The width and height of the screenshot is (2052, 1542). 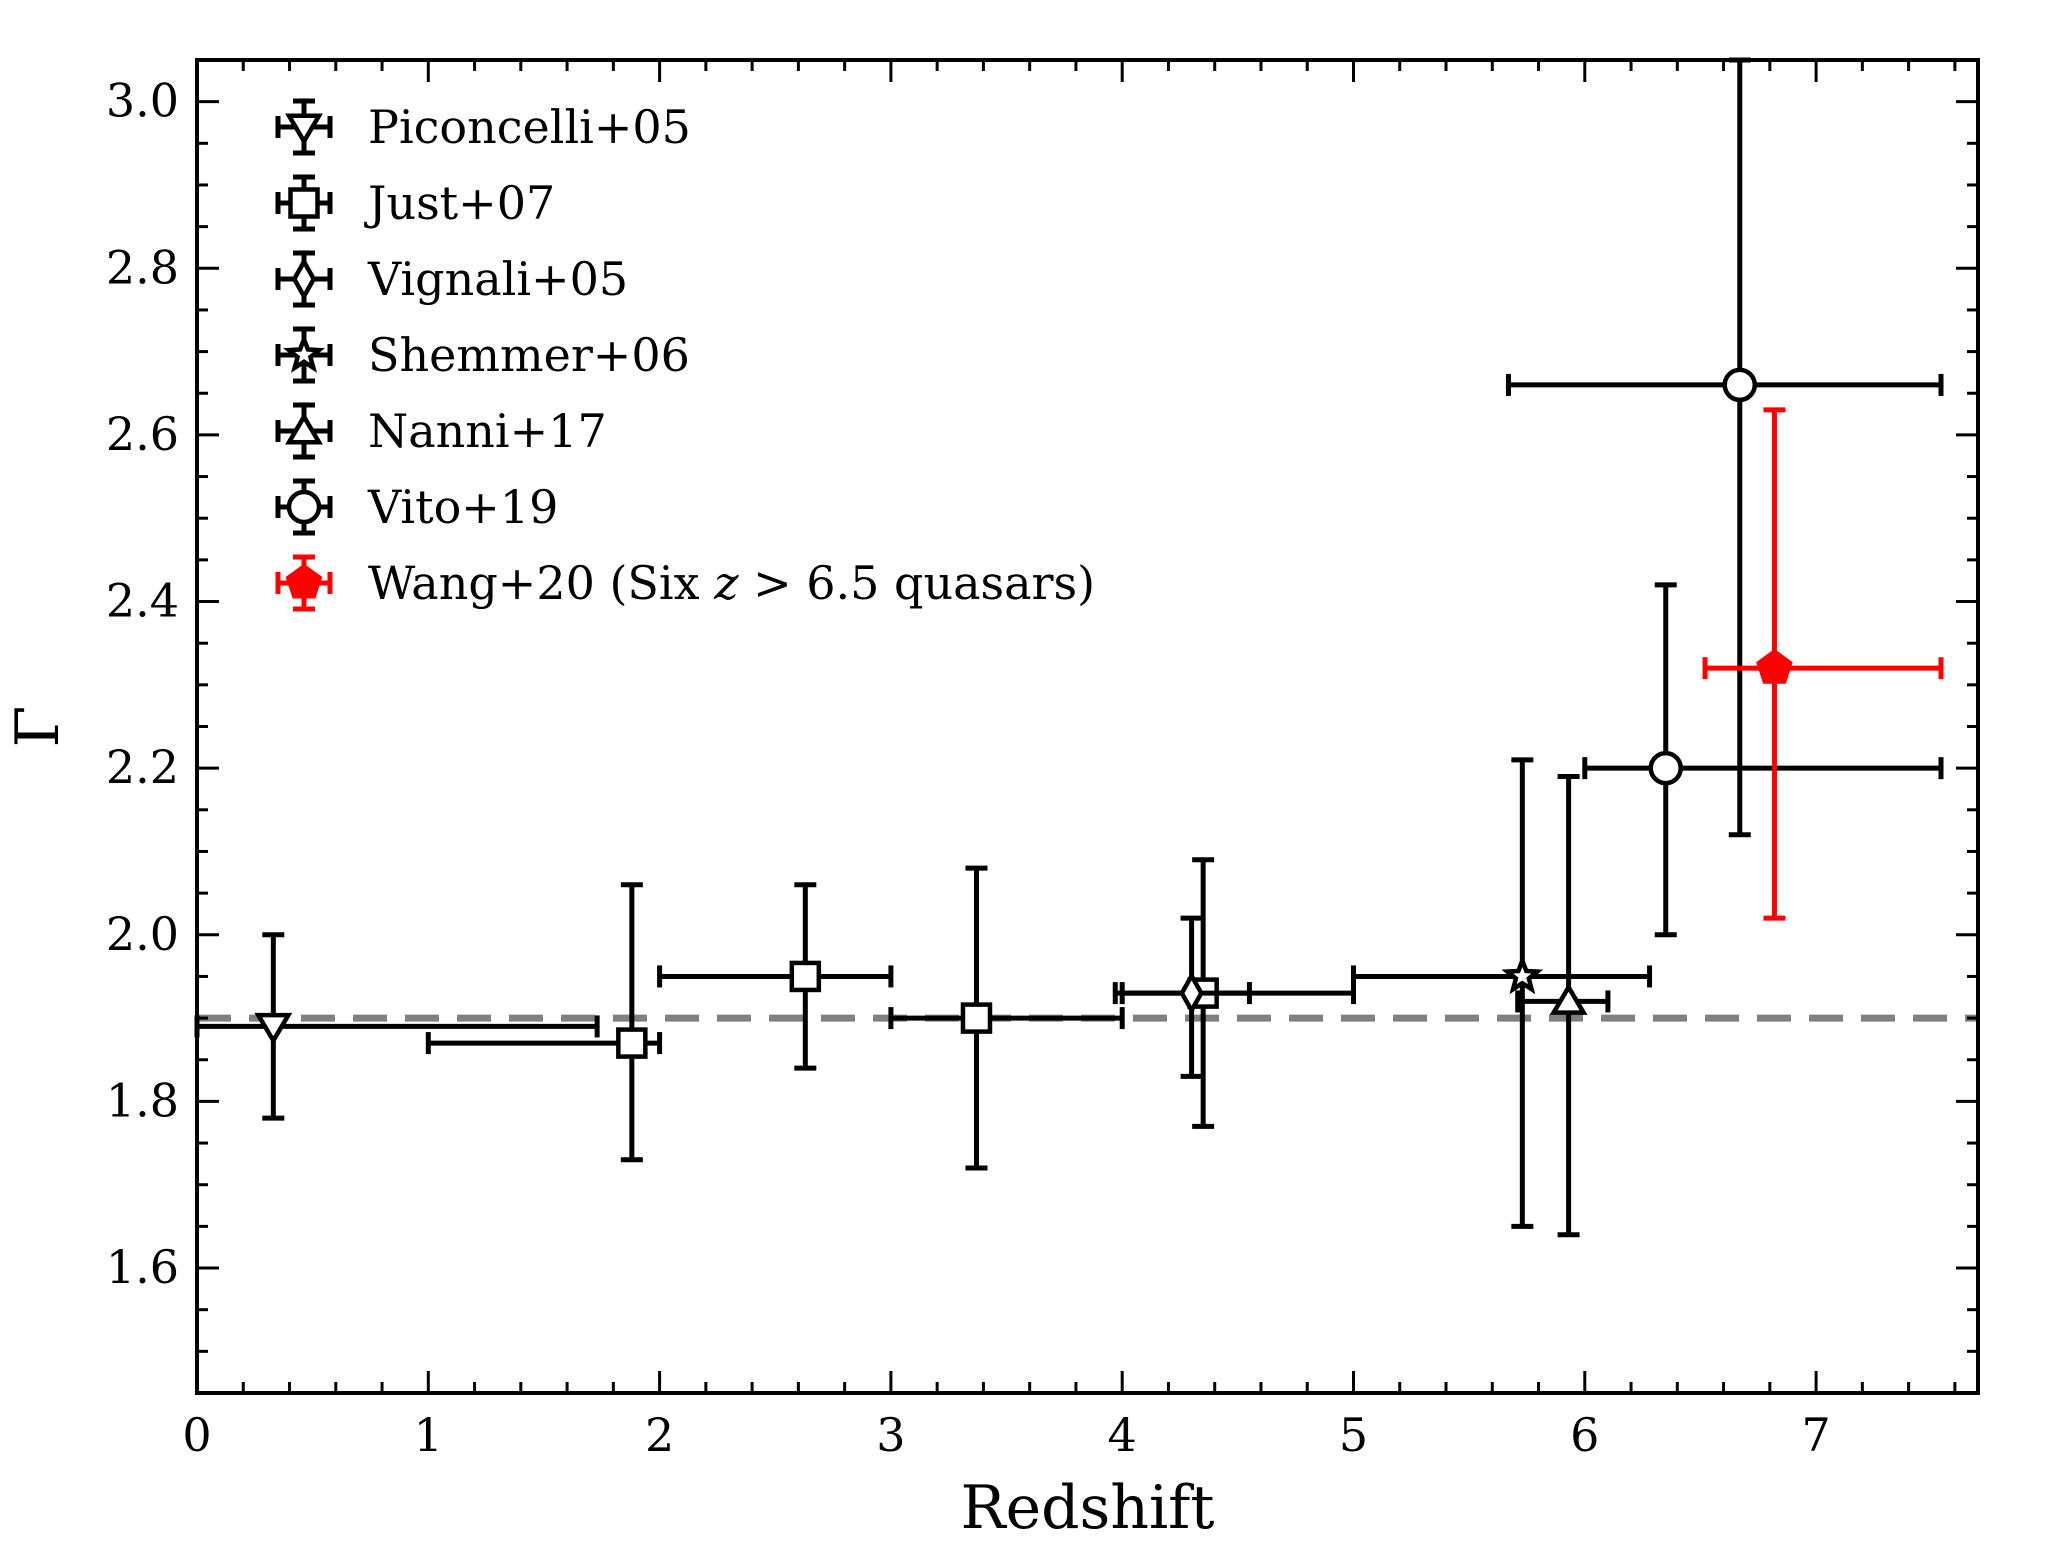 What do you see at coordinates (196, 1435) in the screenshot?
I see `x-tick-label: 0` at bounding box center [196, 1435].